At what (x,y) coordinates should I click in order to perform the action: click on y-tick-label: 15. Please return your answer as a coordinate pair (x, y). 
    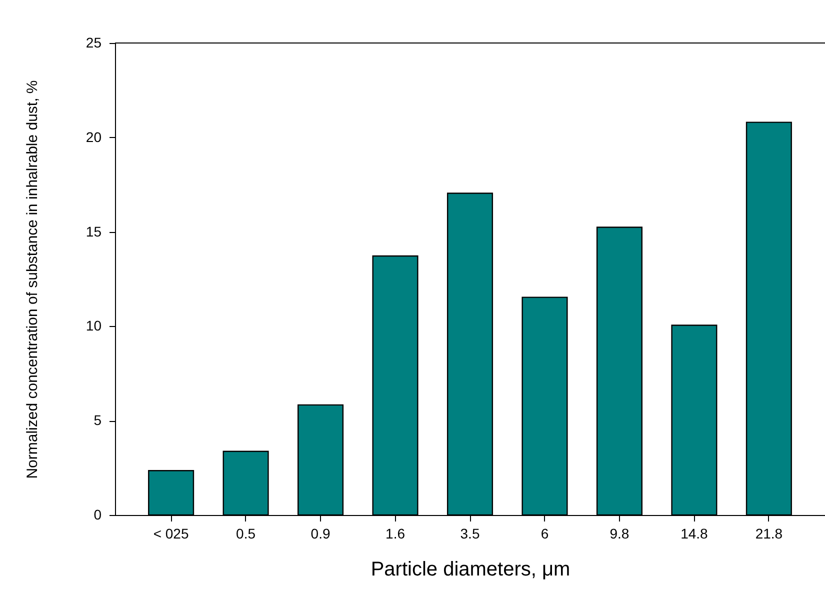
    Looking at the image, I should click on (94, 231).